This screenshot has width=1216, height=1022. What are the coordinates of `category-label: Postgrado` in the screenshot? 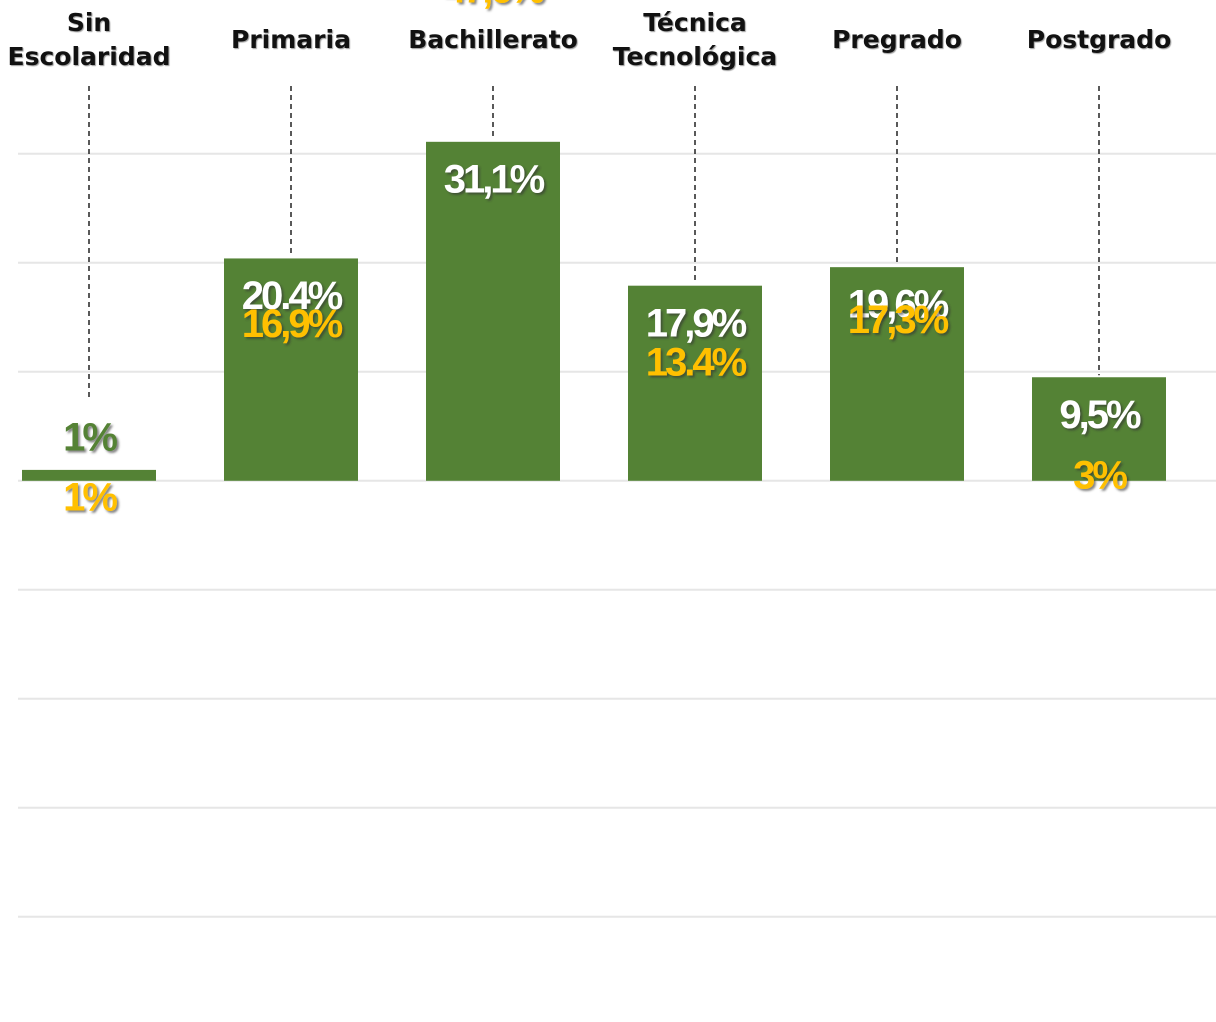 It's located at (1099, 39).